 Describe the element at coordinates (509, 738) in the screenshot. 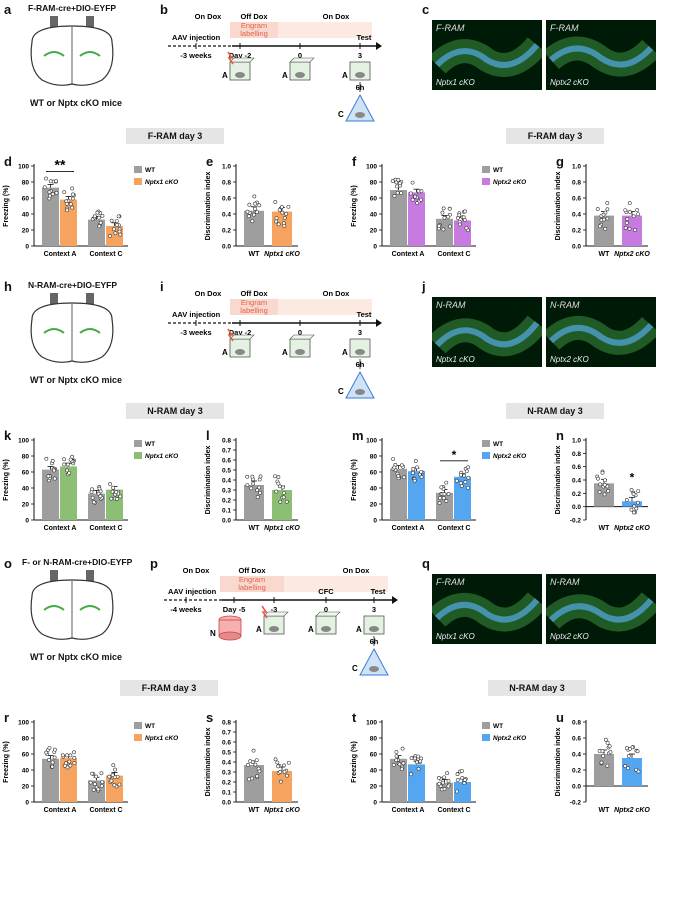

I see `legend-label: Nptx2 cKO` at that location.